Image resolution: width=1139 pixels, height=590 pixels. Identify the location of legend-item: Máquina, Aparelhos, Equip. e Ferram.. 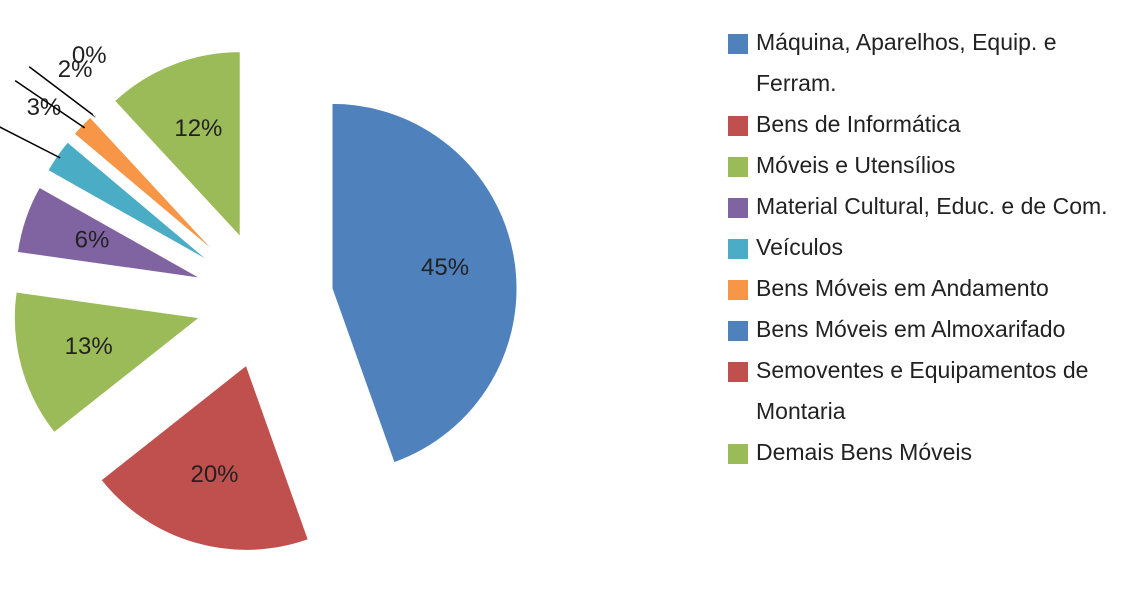
(932, 63).